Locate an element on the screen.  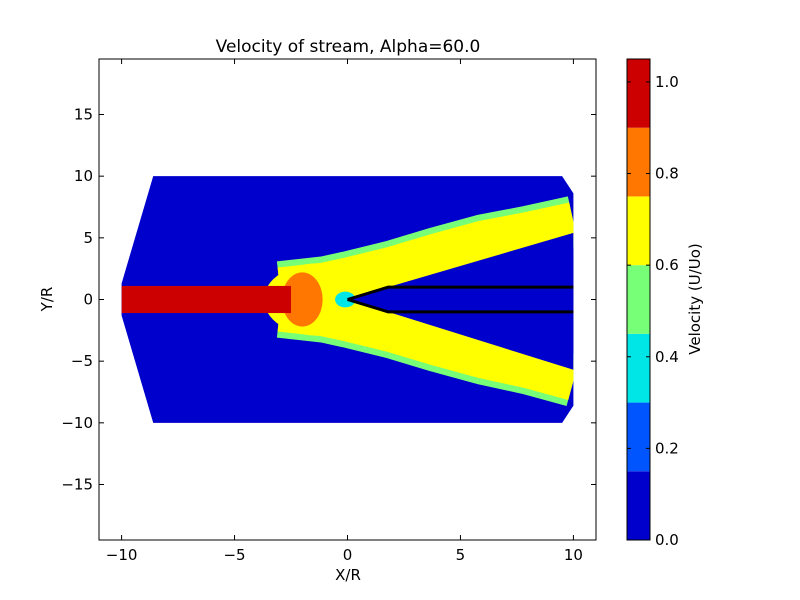
stagnation-point is located at coordinates (345, 299).